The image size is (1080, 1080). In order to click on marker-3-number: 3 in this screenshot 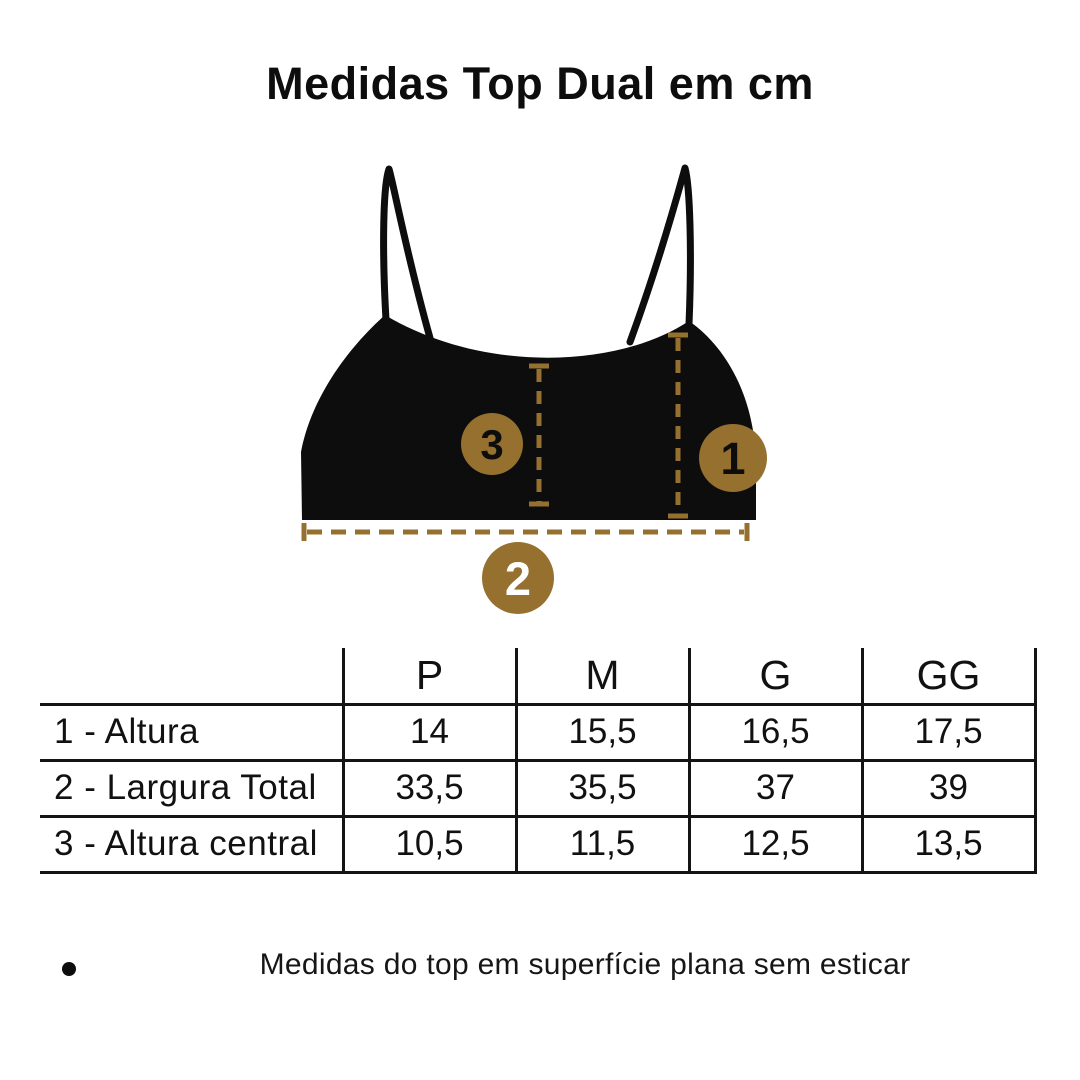, I will do `click(491, 444)`.